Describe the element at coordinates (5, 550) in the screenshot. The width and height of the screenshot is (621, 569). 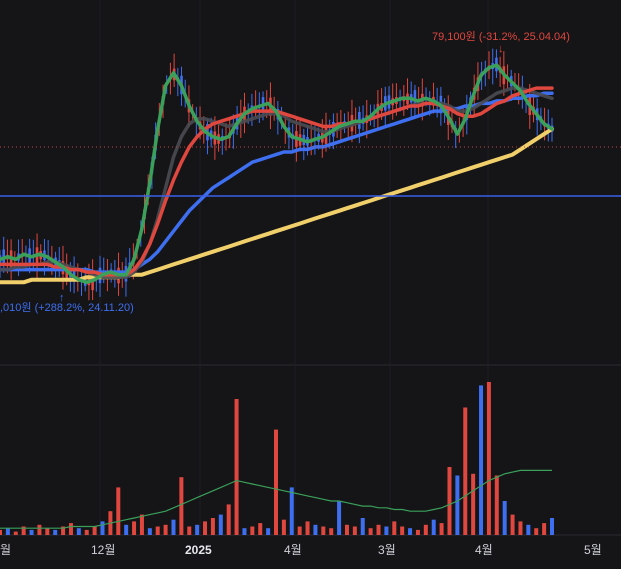
I see `x-tick-0: 월` at that location.